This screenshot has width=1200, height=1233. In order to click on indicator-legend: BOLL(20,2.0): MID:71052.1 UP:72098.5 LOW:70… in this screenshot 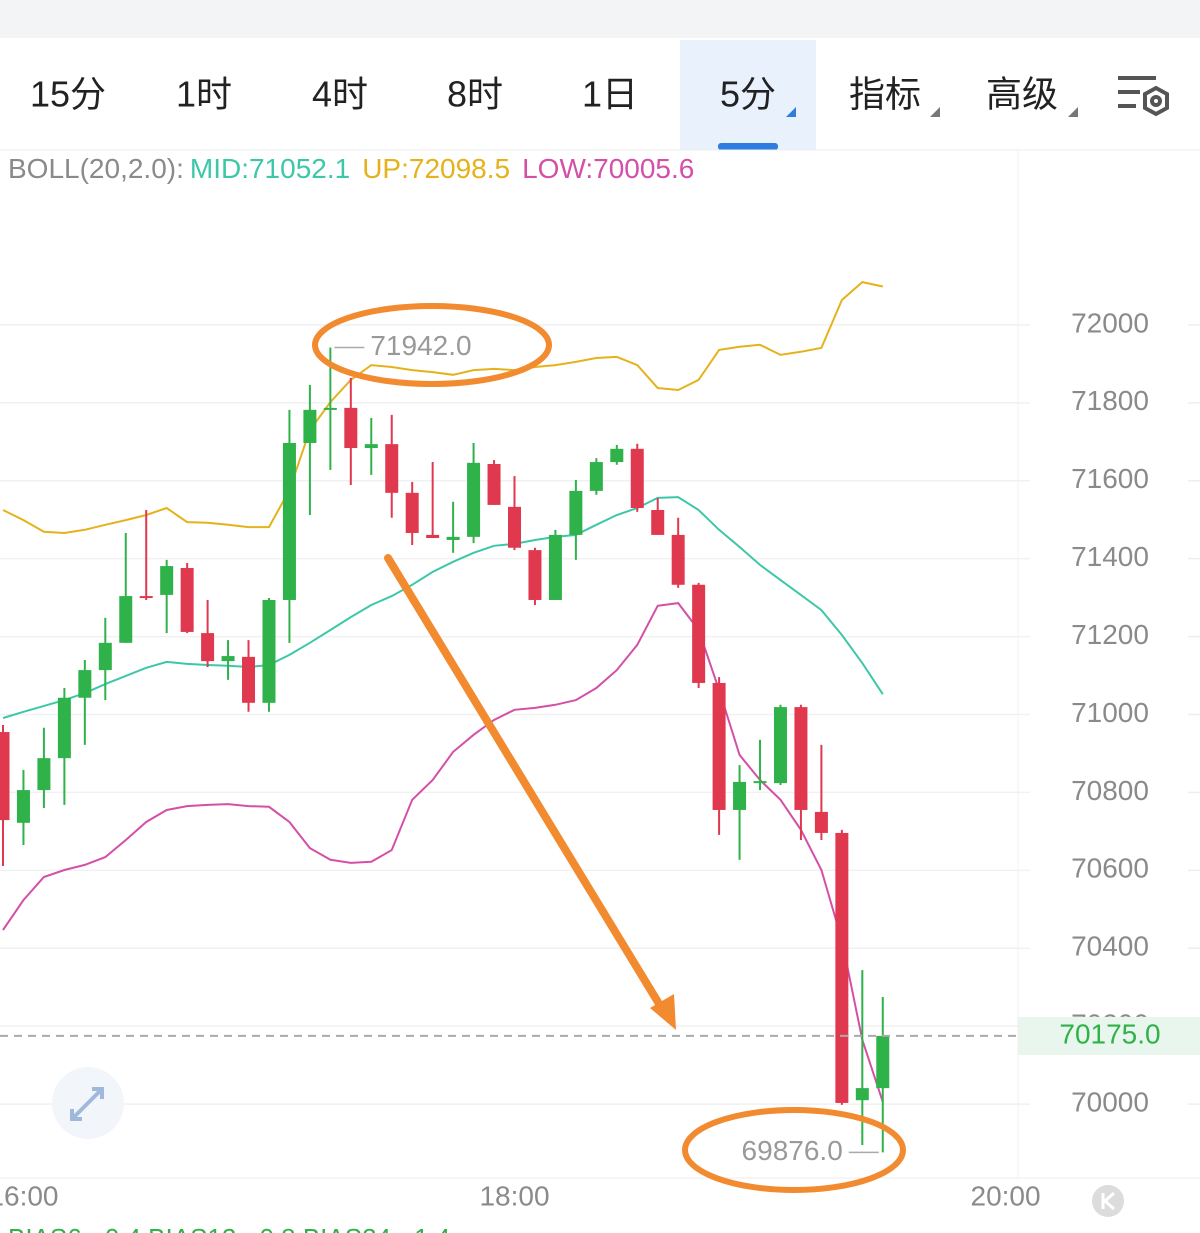, I will do `click(351, 168)`.